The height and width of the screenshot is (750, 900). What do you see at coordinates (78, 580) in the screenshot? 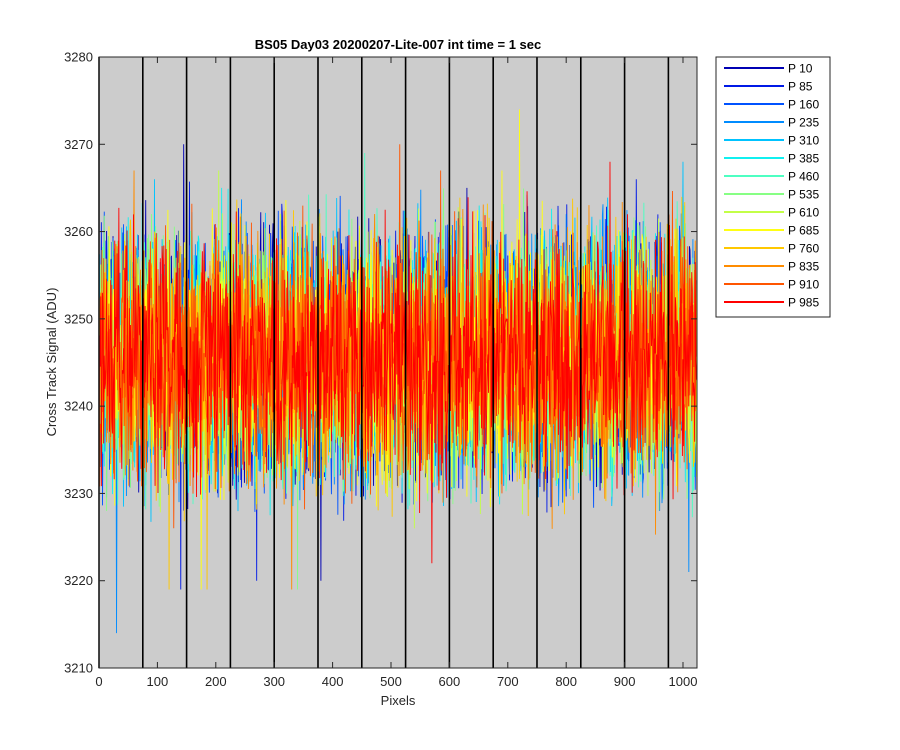
I see `y-tick-label: 3220` at bounding box center [78, 580].